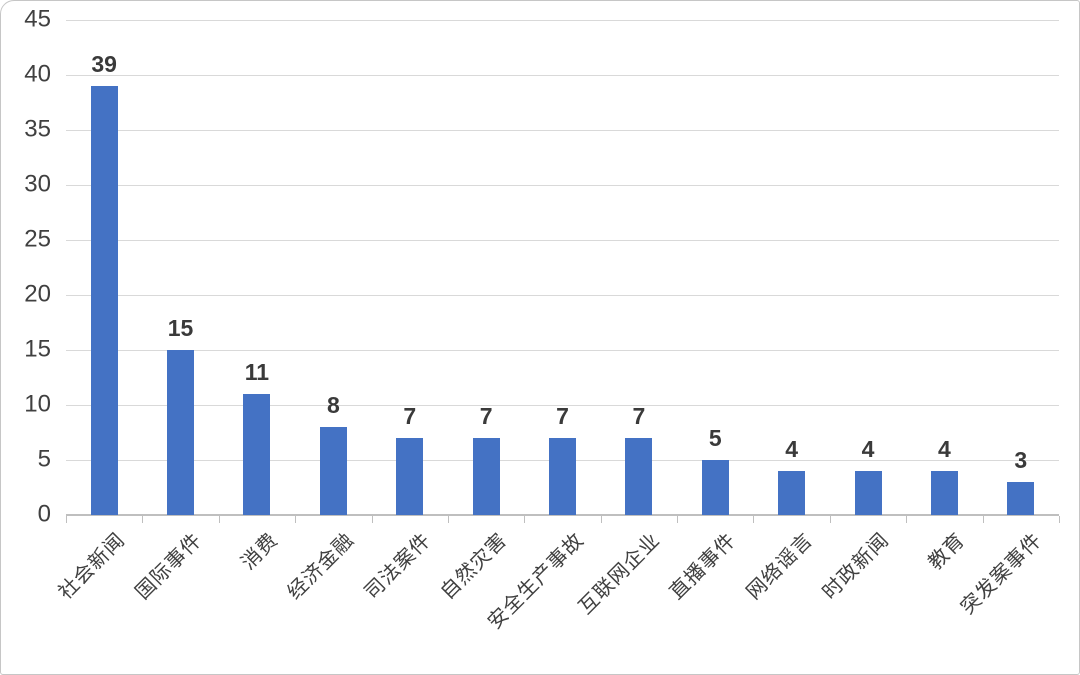 The height and width of the screenshot is (675, 1080). What do you see at coordinates (37, 404) in the screenshot?
I see `y-axis-tick-label: 10` at bounding box center [37, 404].